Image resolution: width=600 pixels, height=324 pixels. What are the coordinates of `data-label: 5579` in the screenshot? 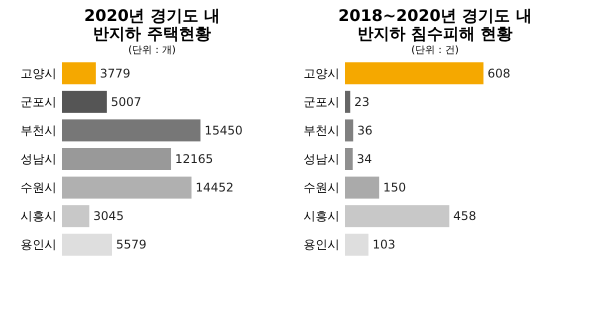 It's located at (131, 245).